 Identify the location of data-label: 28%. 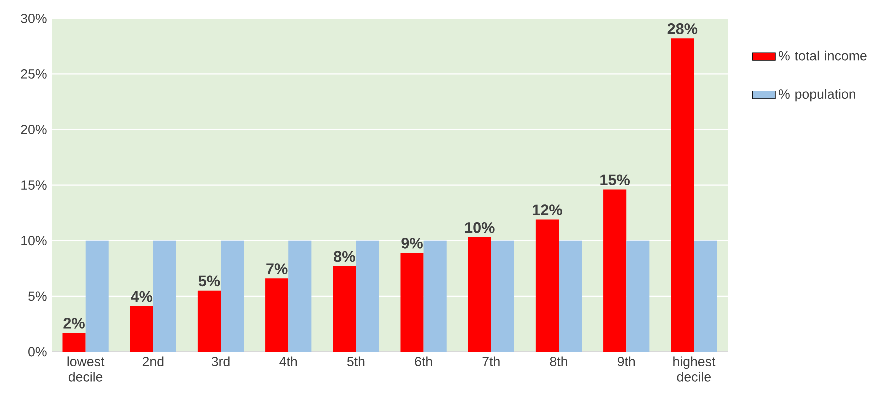
(683, 29).